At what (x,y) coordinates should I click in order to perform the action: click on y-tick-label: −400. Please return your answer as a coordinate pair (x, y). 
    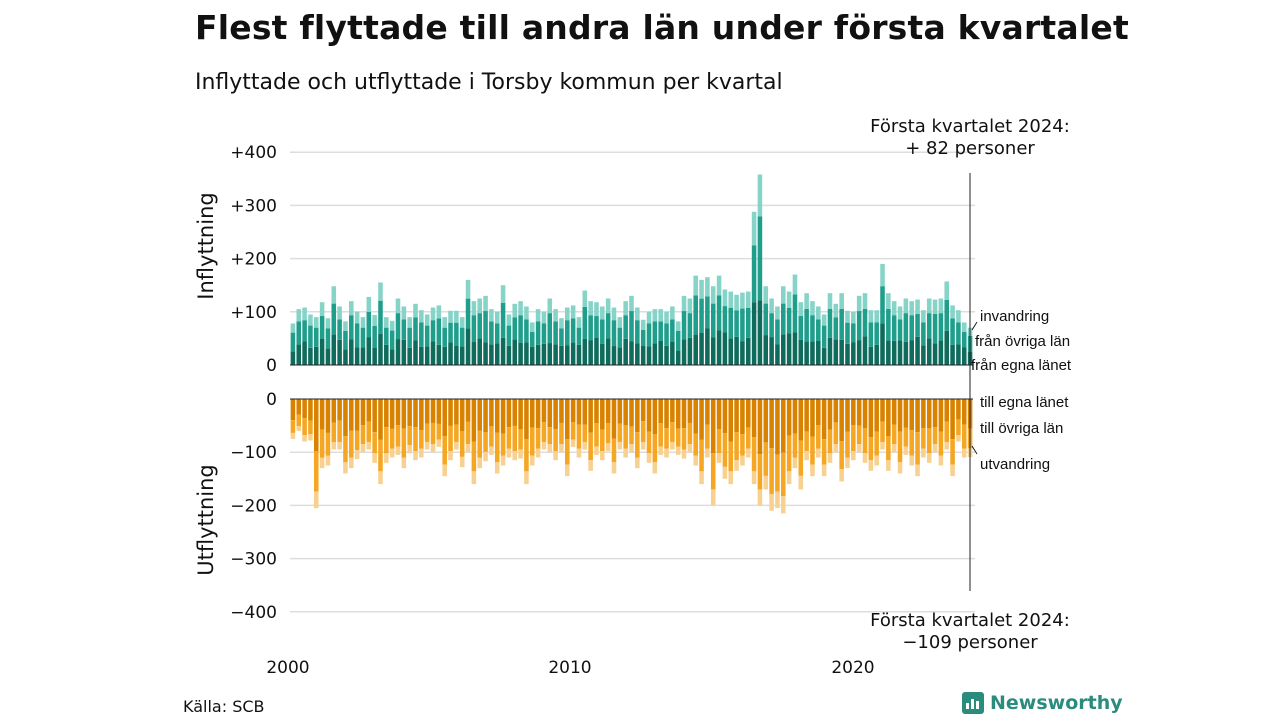
    Looking at the image, I should click on (253, 613).